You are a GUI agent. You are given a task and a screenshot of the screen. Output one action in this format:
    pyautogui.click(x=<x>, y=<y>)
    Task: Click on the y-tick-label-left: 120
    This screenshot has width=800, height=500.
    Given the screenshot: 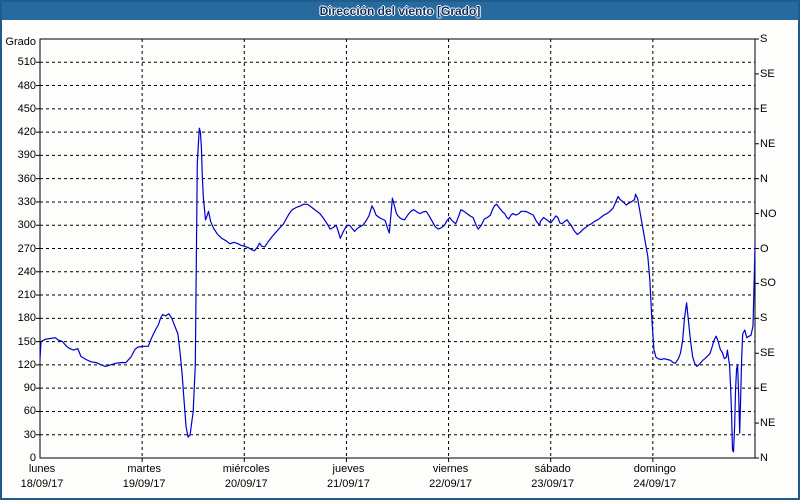 What is the action you would take?
    pyautogui.click(x=26, y=364)
    